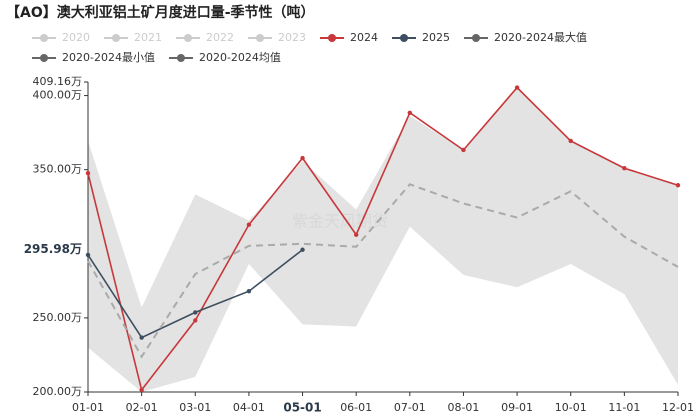 The height and width of the screenshot is (420, 700). Describe the element at coordinates (517, 407) in the screenshot. I see `x-tick-label: 09-01` at that location.